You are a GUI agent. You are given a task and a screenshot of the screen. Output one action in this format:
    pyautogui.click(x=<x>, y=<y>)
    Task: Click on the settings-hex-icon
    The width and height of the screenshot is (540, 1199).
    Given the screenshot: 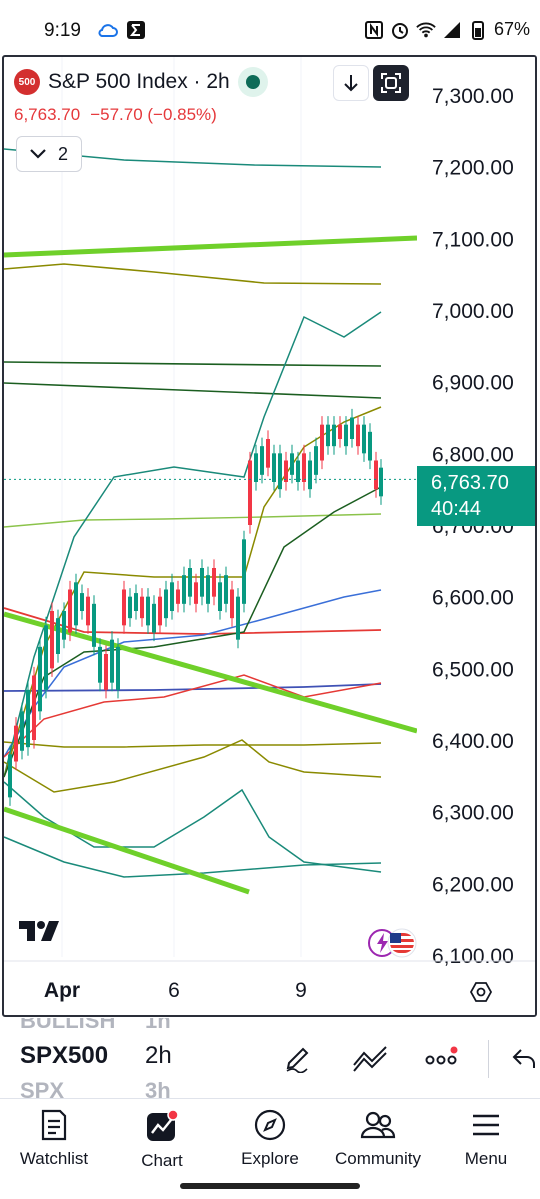 What is the action you would take?
    pyautogui.click(x=481, y=992)
    